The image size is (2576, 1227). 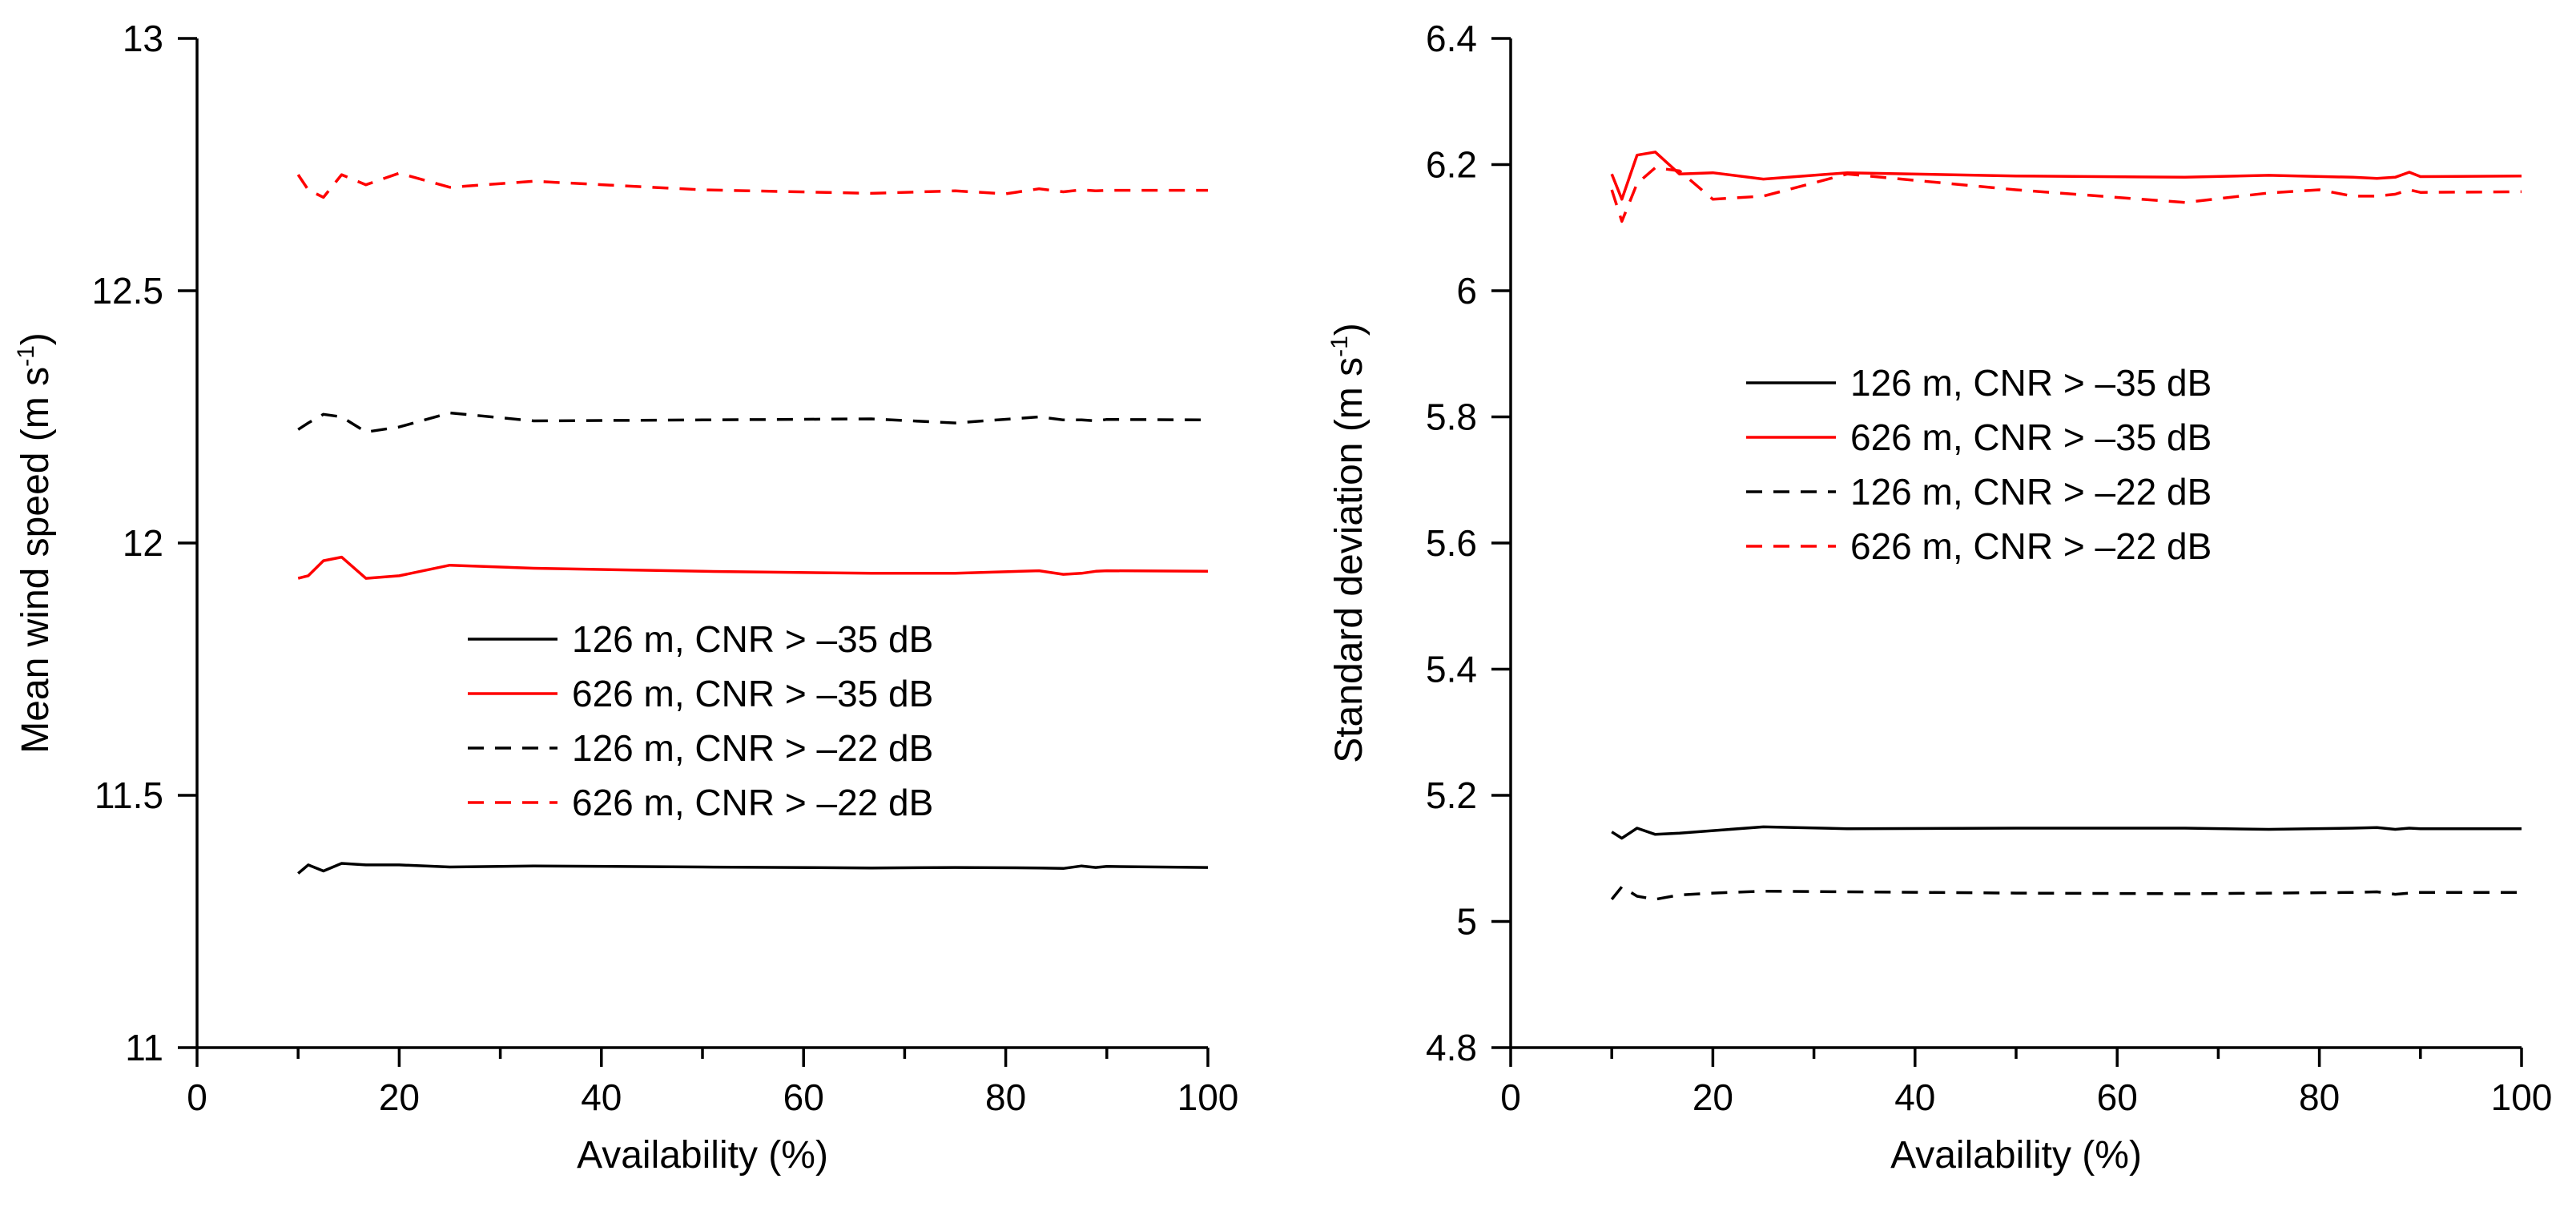 What do you see at coordinates (1349, 560) in the screenshot?
I see `y-axis-title-text: Standard deviation (m s` at bounding box center [1349, 560].